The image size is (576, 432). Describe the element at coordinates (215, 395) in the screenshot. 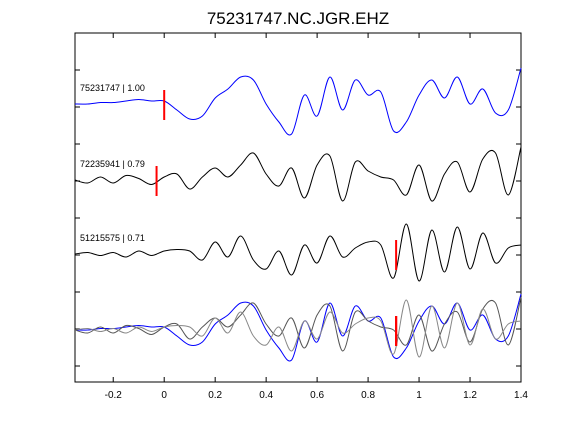

I see `x-tick-label: 0.2` at that location.